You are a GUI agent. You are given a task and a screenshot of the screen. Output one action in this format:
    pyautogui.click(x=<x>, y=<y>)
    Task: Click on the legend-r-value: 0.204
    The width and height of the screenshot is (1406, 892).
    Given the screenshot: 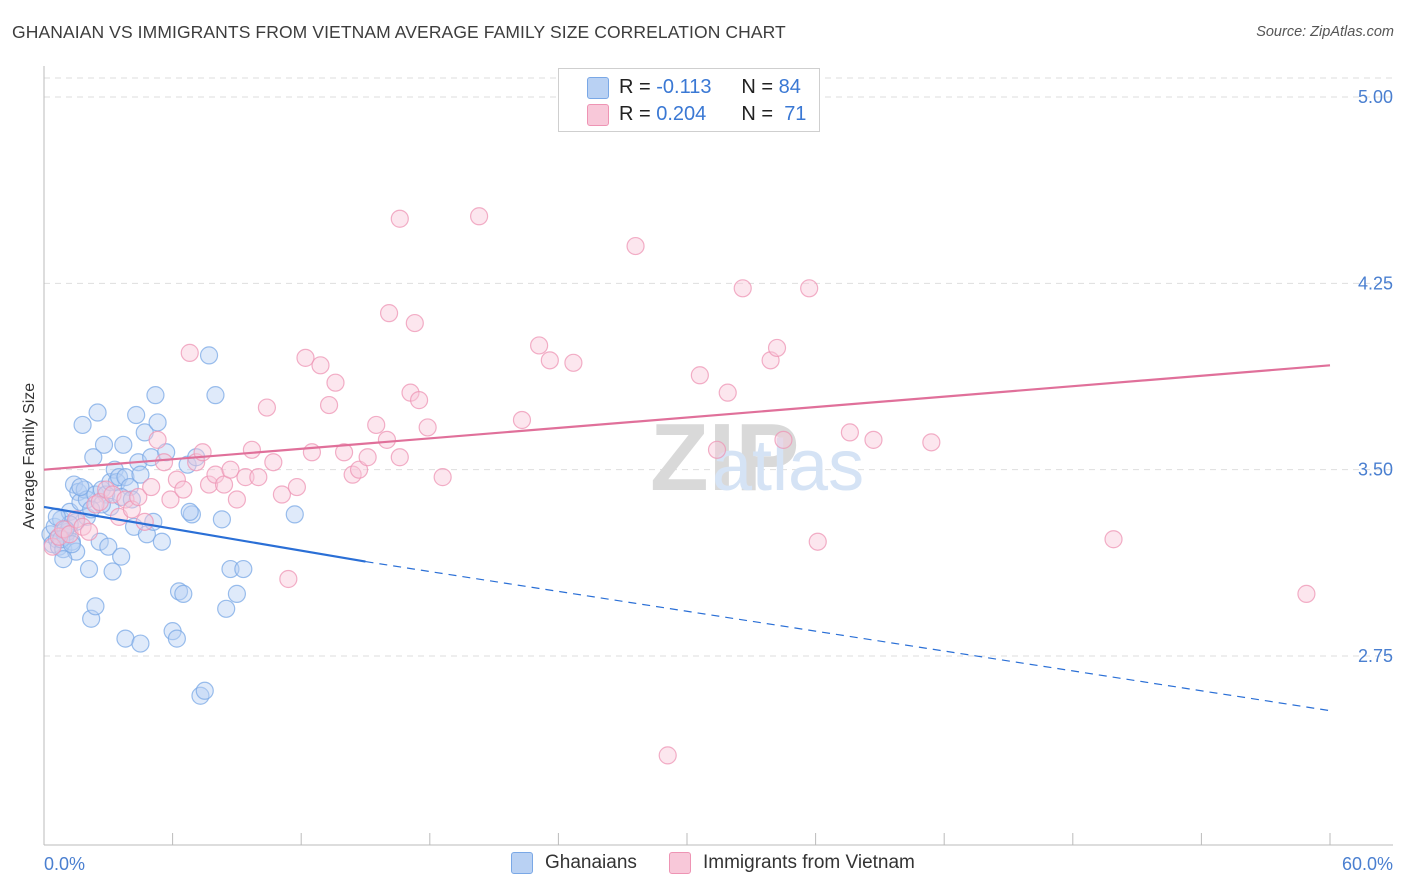 What is the action you would take?
    pyautogui.click(x=681, y=113)
    